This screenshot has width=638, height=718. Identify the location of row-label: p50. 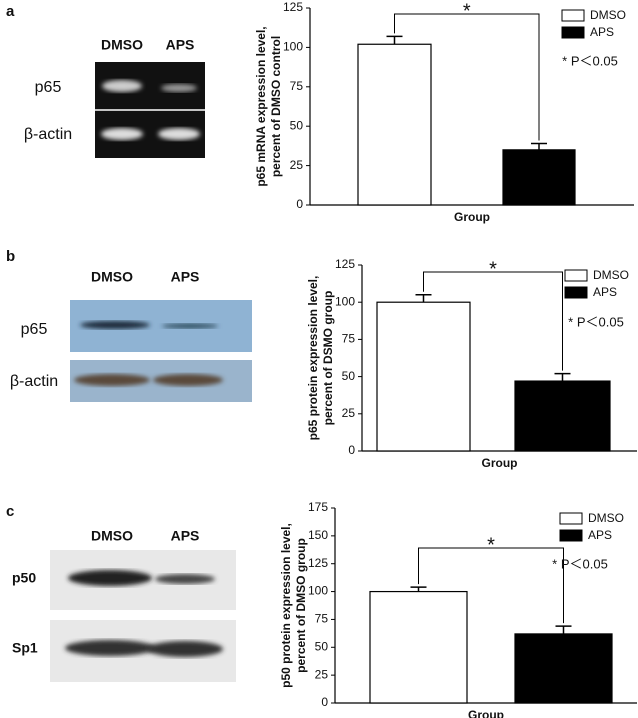
(24, 578).